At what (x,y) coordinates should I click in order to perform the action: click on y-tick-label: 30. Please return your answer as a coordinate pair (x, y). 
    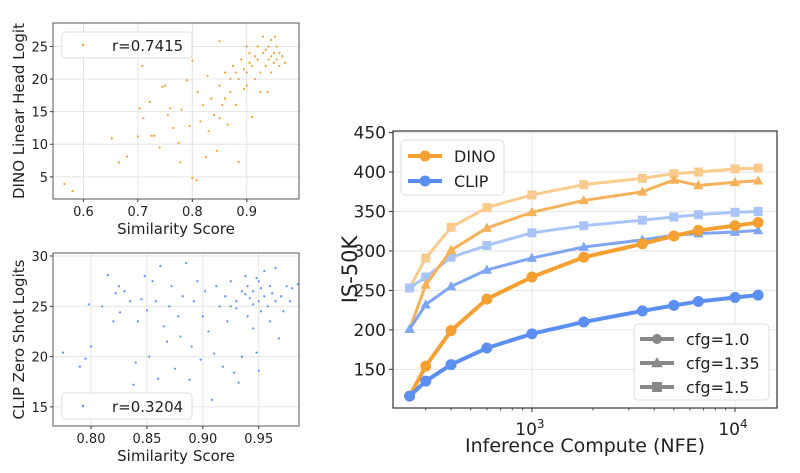
    Looking at the image, I should click on (39, 257).